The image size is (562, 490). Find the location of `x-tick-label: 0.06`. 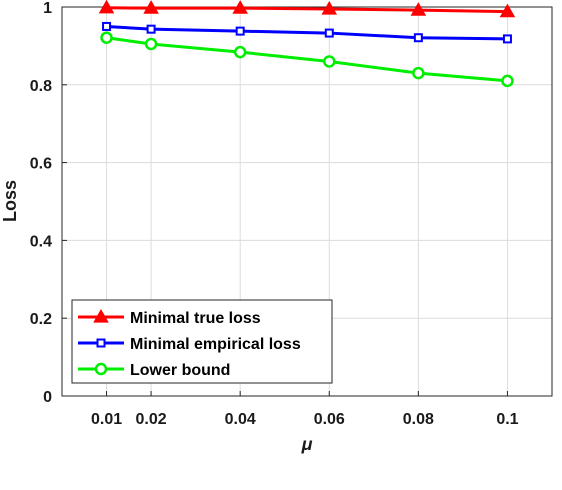

x-tick-label: 0.06 is located at coordinates (329, 419).